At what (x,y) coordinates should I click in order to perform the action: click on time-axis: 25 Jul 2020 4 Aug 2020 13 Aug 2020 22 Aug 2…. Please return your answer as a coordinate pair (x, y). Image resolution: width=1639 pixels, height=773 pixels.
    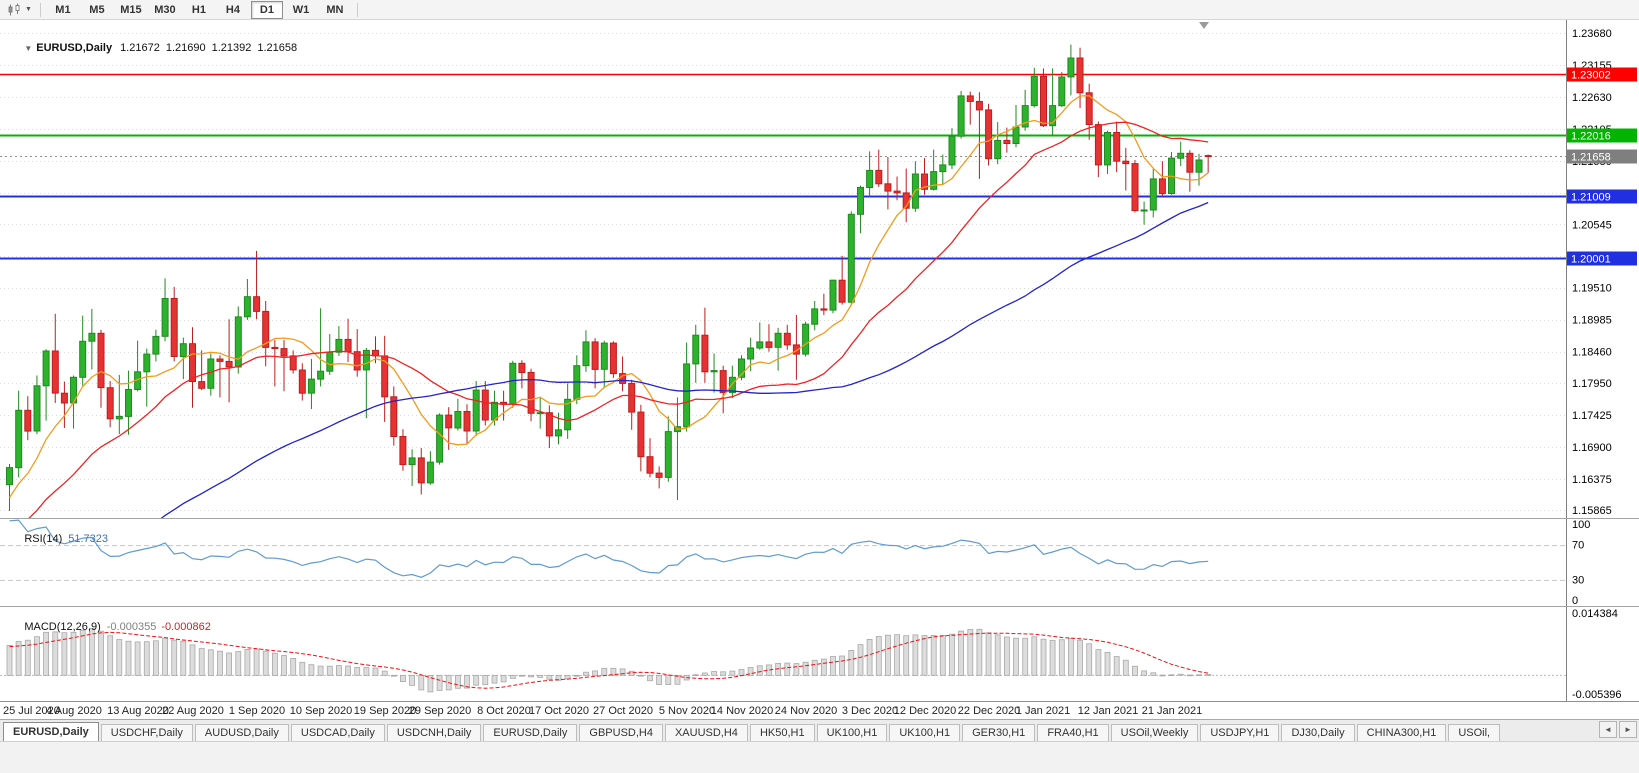
    Looking at the image, I should click on (819, 710).